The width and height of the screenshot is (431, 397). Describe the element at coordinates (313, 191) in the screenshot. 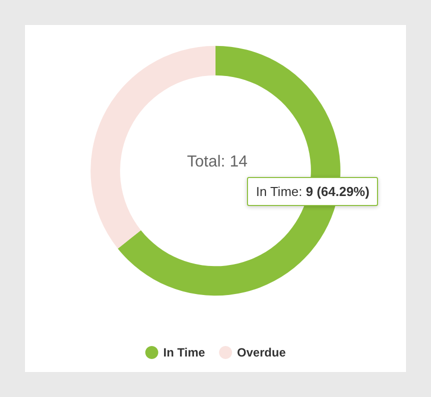

I see `text: In Time: 9 (64.29%)` at that location.